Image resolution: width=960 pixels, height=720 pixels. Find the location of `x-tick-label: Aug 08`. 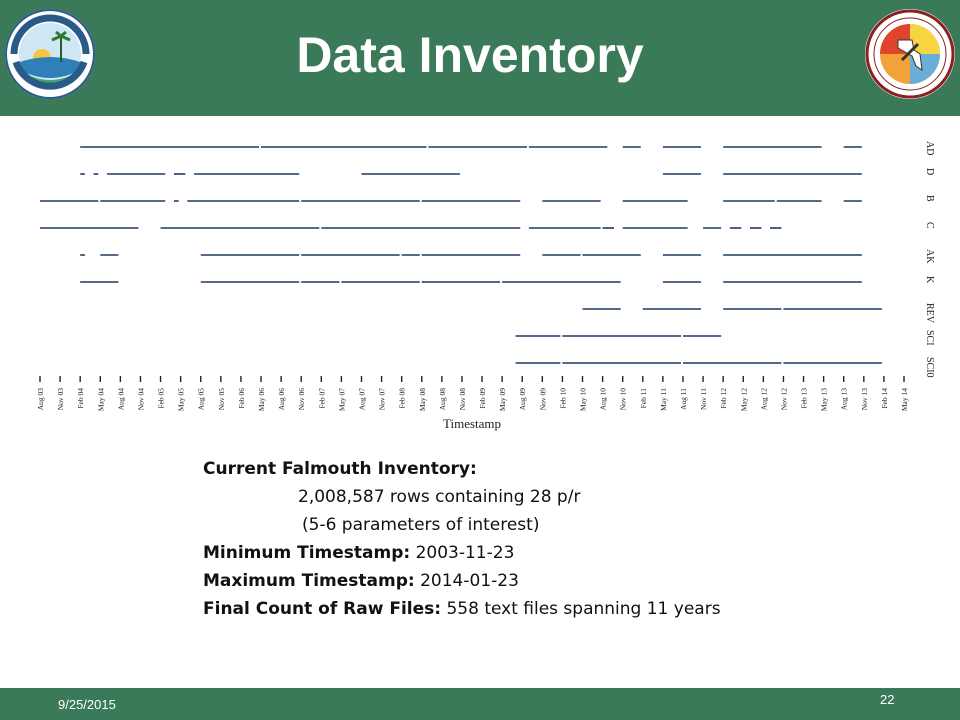

x-tick-label: Aug 08 is located at coordinates (442, 399).